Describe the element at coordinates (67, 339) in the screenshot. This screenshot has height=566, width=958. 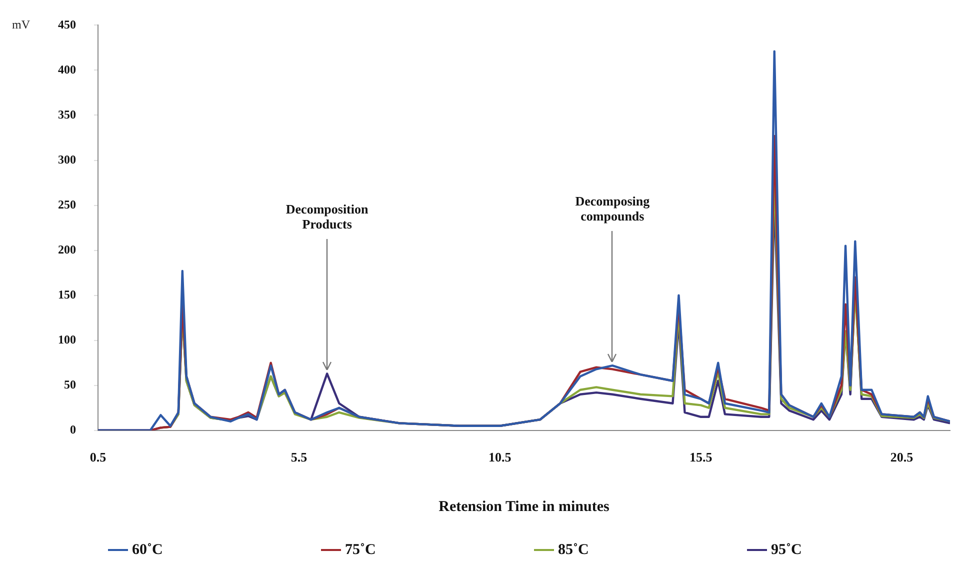
I see `y-tick-label: 100` at that location.